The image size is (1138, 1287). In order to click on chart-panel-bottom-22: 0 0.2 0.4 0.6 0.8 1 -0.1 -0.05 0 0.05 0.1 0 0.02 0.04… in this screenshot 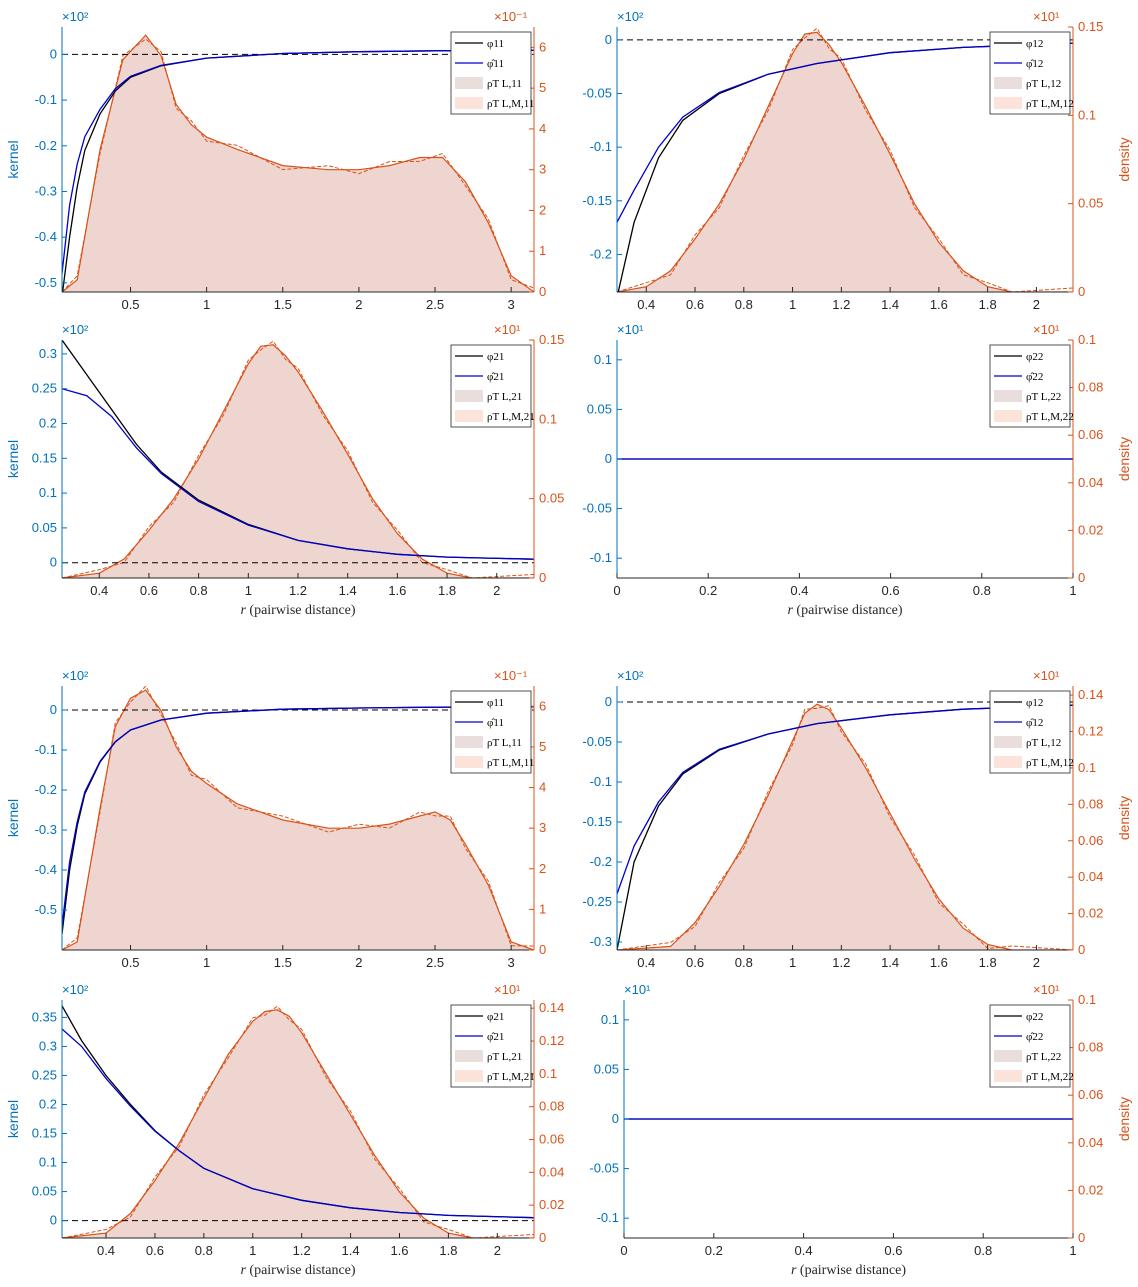, I will do `click(860, 1130)`.